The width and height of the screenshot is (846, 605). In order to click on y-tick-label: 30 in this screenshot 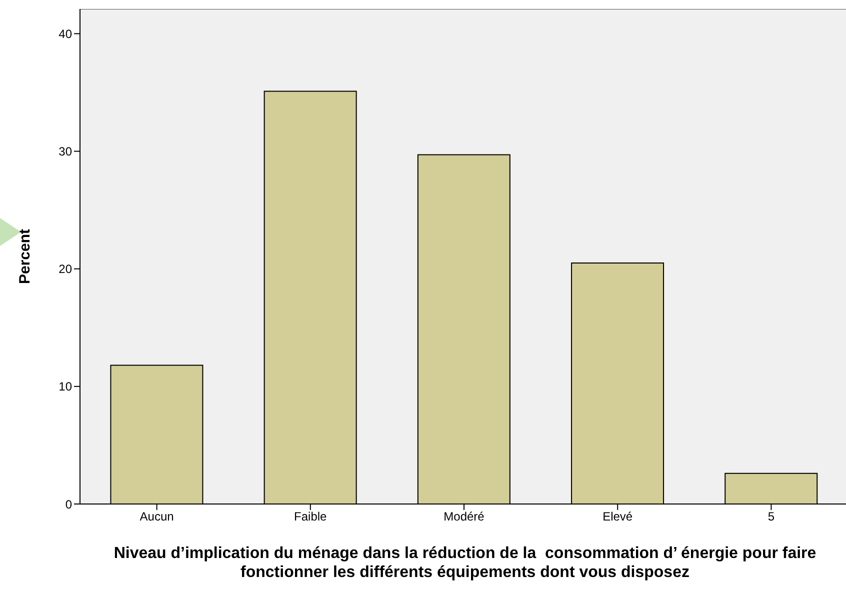, I will do `click(65, 151)`.